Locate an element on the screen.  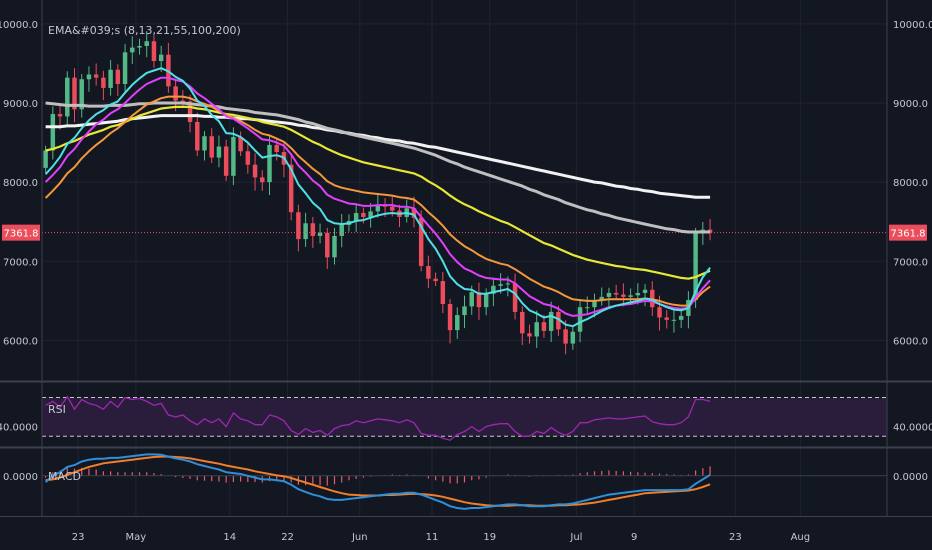
rsi-pane is located at coordinates (464, 418).